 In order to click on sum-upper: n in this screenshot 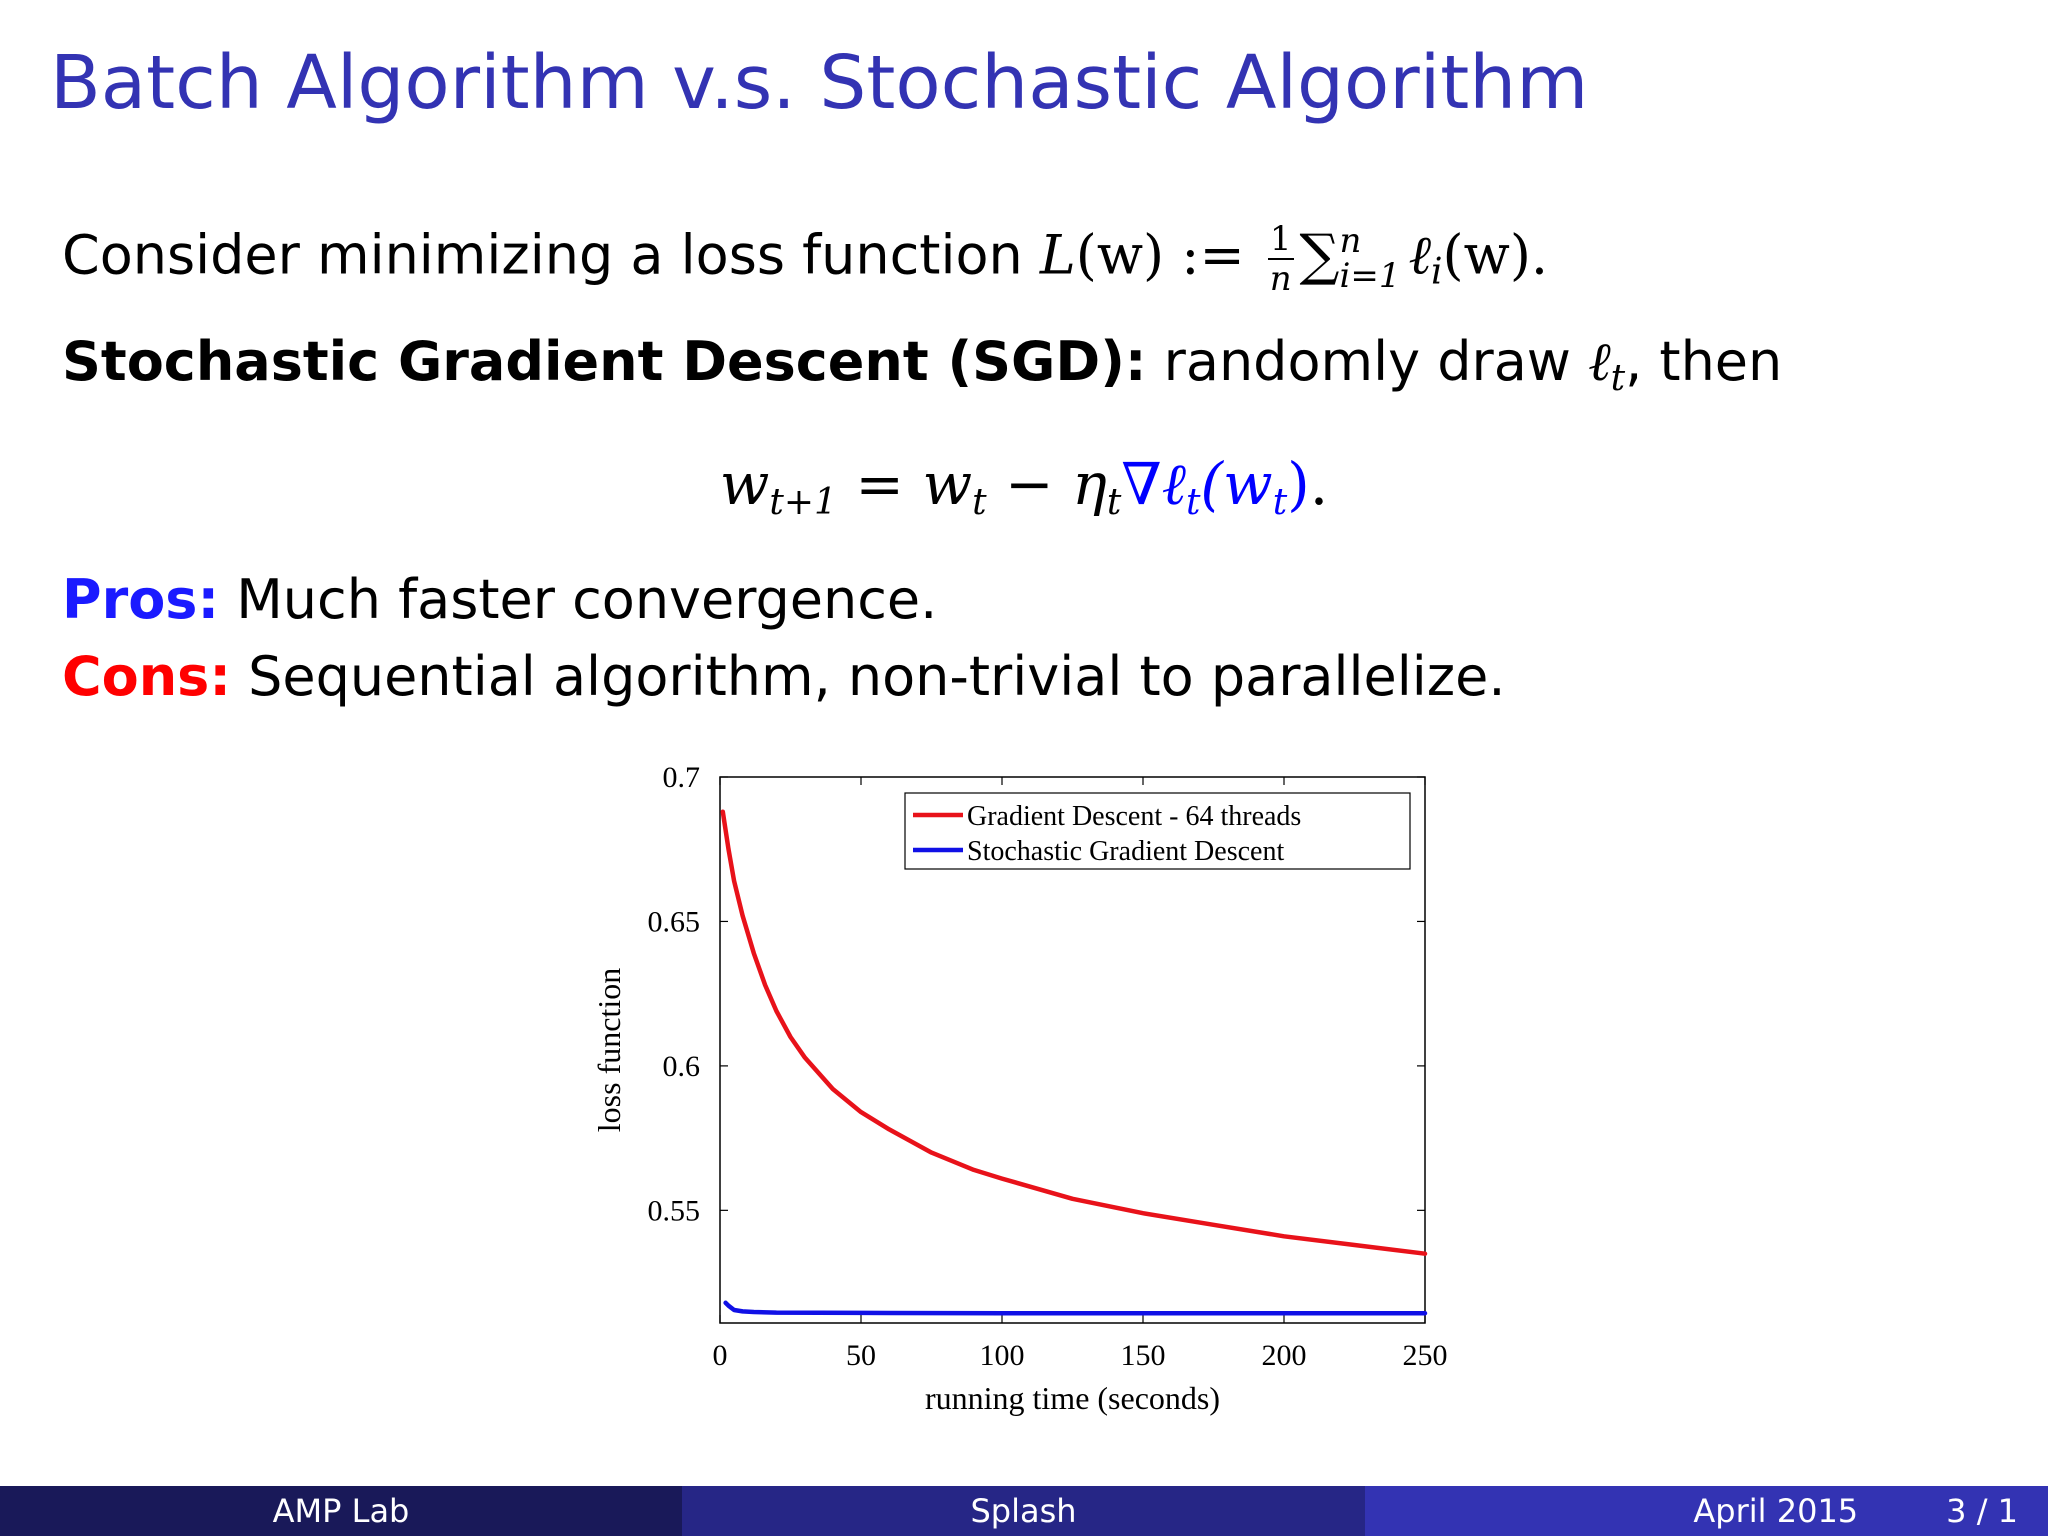, I will do `click(1350, 240)`.